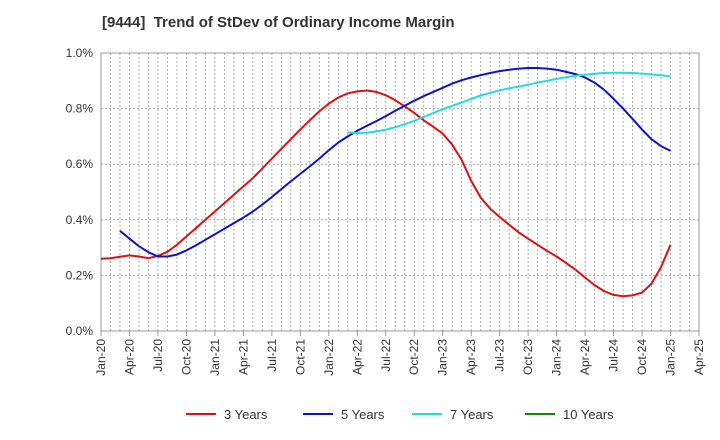 Image resolution: width=720 pixels, height=440 pixels. Describe the element at coordinates (585, 357) in the screenshot. I see `x-tick-label: Apr-24` at that location.